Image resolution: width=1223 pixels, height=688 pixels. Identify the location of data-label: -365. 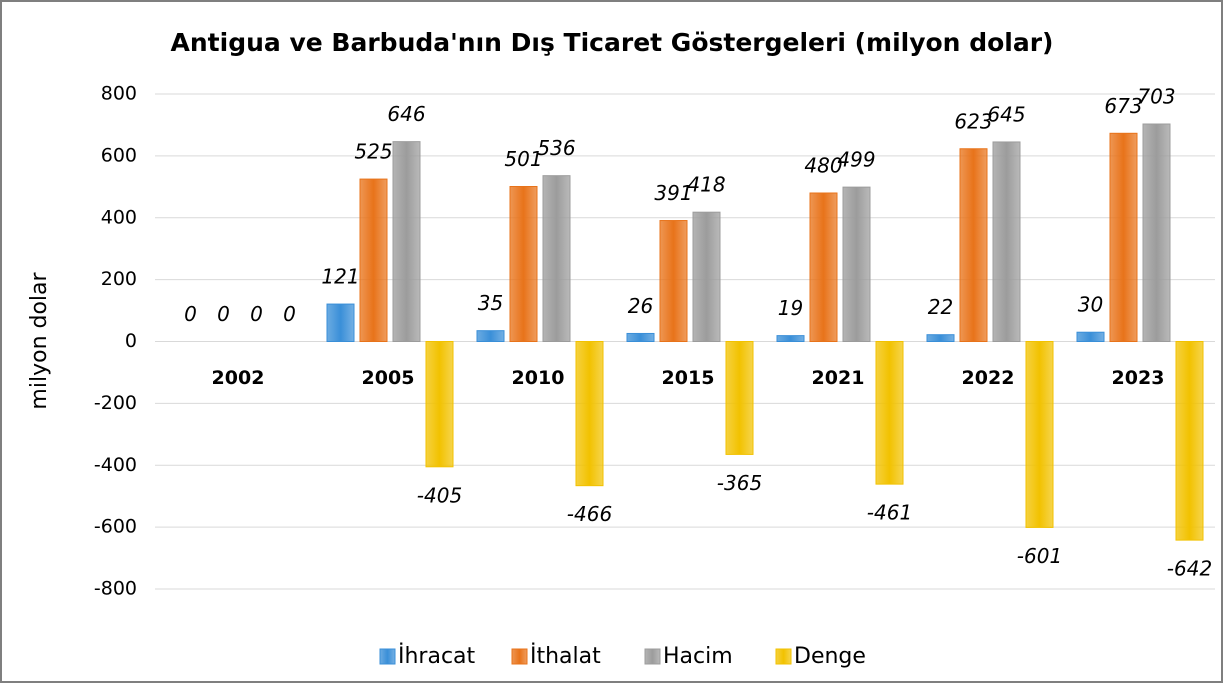
(739, 483).